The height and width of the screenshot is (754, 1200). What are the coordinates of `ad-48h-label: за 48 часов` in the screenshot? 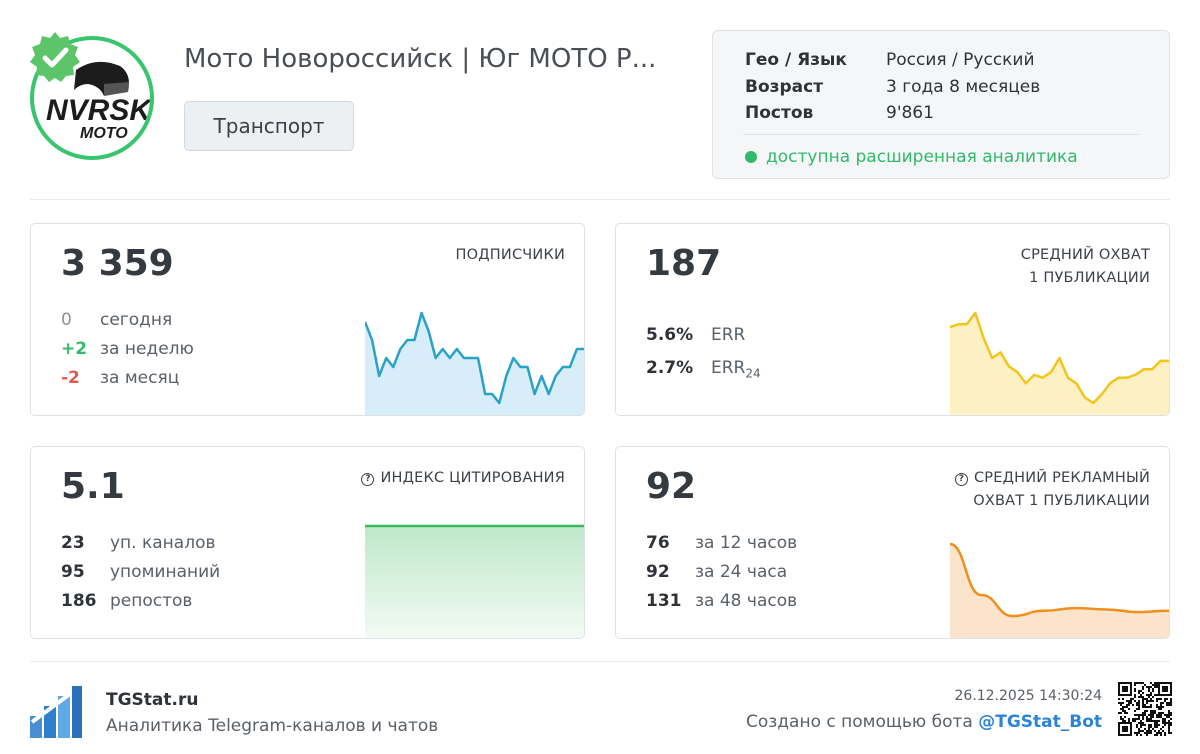 It's located at (746, 601).